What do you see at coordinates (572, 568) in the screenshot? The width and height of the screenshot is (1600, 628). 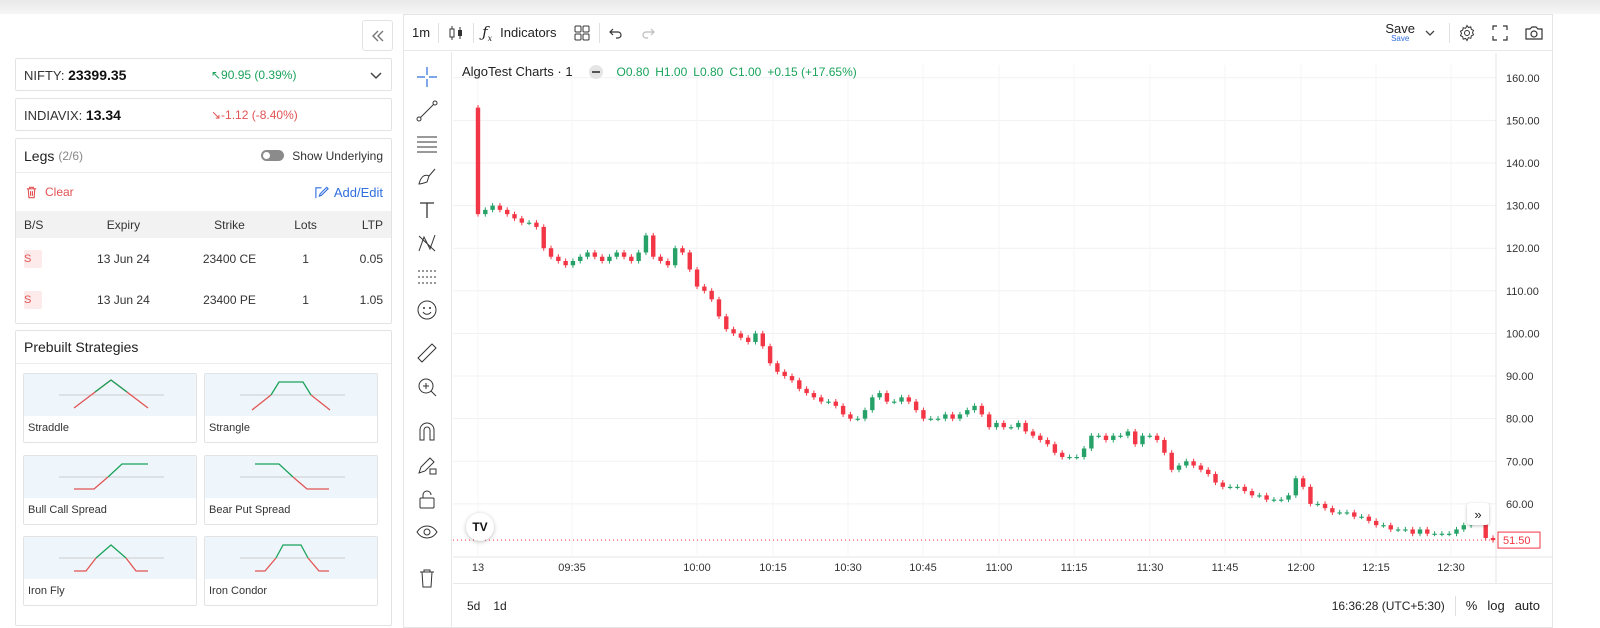 I see `x-tick-label: 09:35` at bounding box center [572, 568].